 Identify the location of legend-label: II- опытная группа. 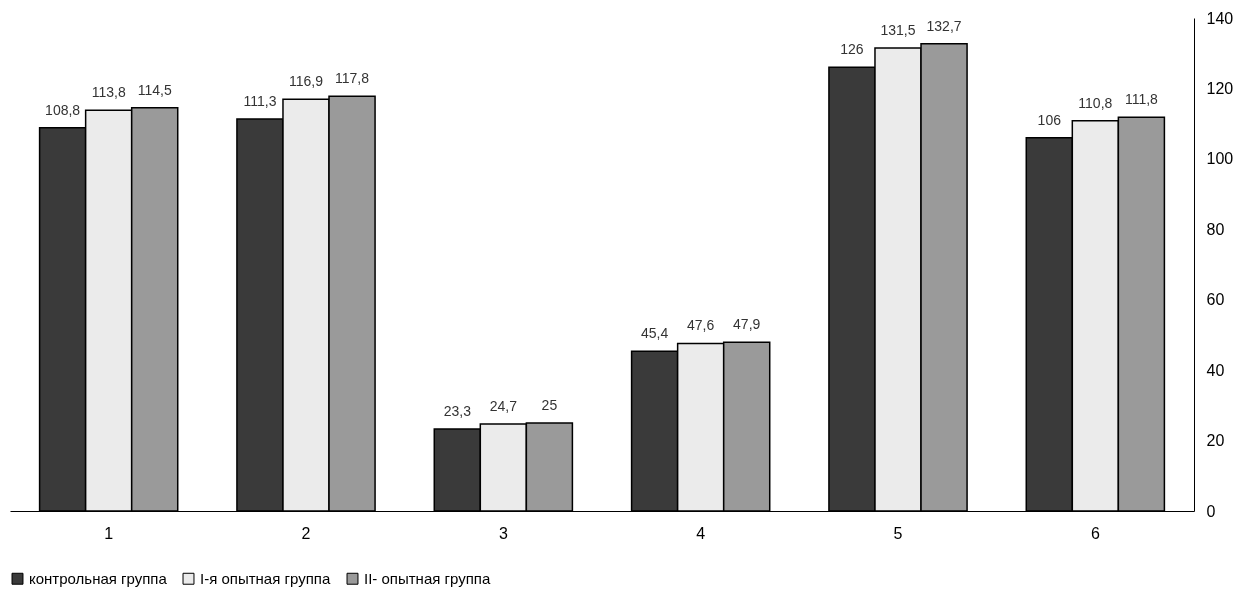
(427, 578).